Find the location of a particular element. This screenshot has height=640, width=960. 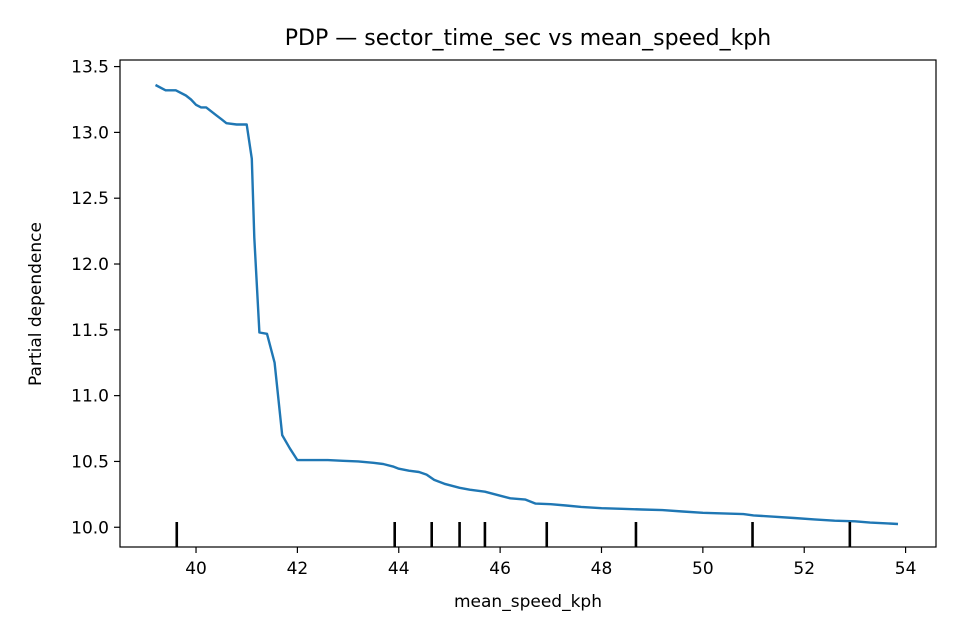

y-tick-label: 10.0 is located at coordinates (90, 528).